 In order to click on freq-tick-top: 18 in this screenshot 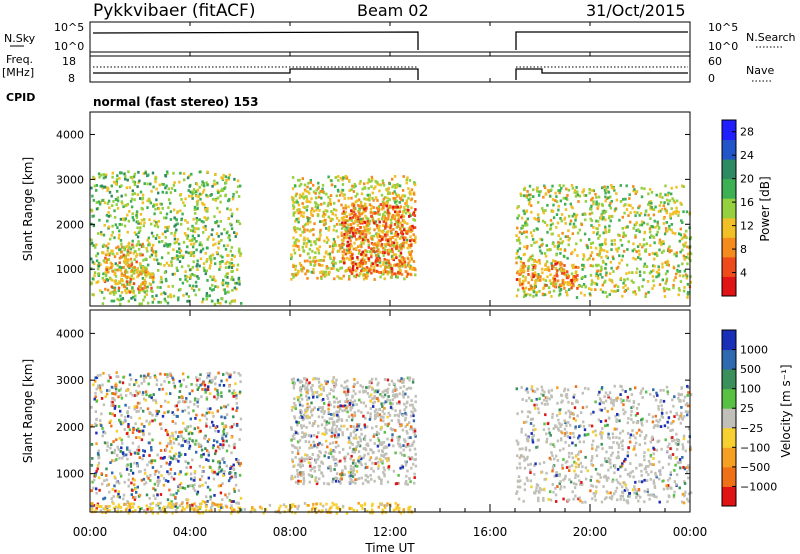, I will do `click(69, 61)`.